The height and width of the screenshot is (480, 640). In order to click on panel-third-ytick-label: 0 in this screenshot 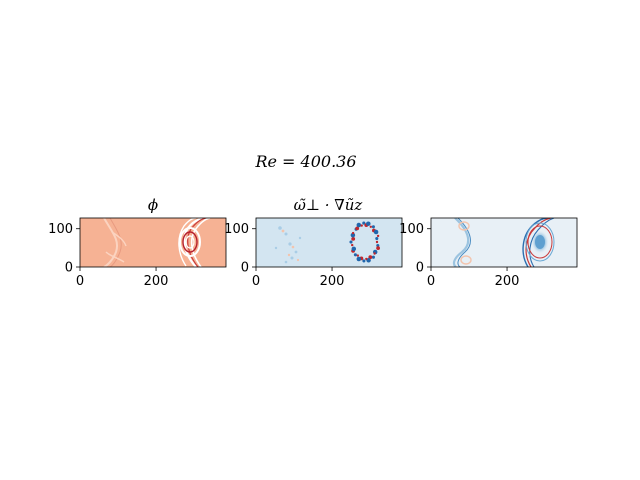, I will do `click(420, 268)`.